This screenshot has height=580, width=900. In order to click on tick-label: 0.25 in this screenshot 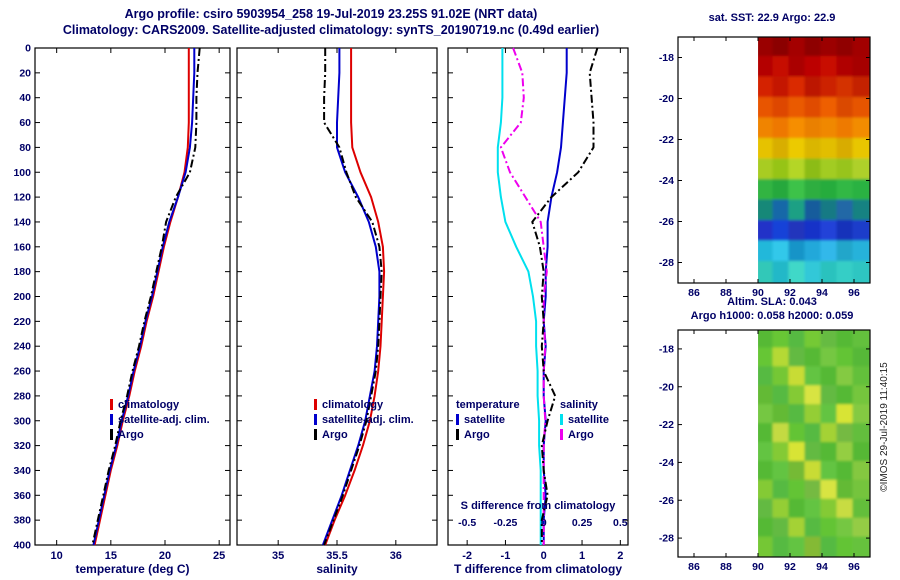, I will do `click(582, 523)`.